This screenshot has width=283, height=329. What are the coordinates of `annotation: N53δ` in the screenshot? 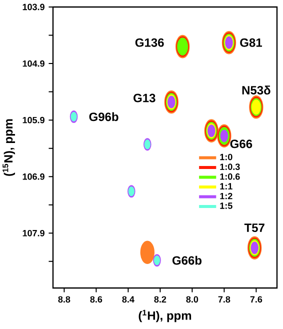 It's located at (256, 90).